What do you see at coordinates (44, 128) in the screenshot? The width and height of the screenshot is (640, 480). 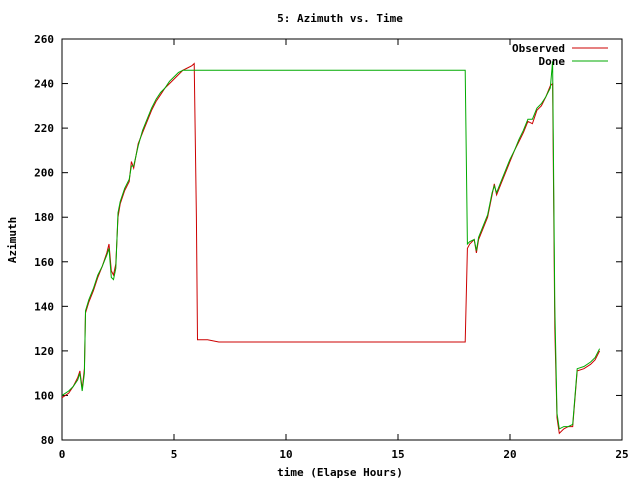 I see `y-tick-label: 220` at bounding box center [44, 128].